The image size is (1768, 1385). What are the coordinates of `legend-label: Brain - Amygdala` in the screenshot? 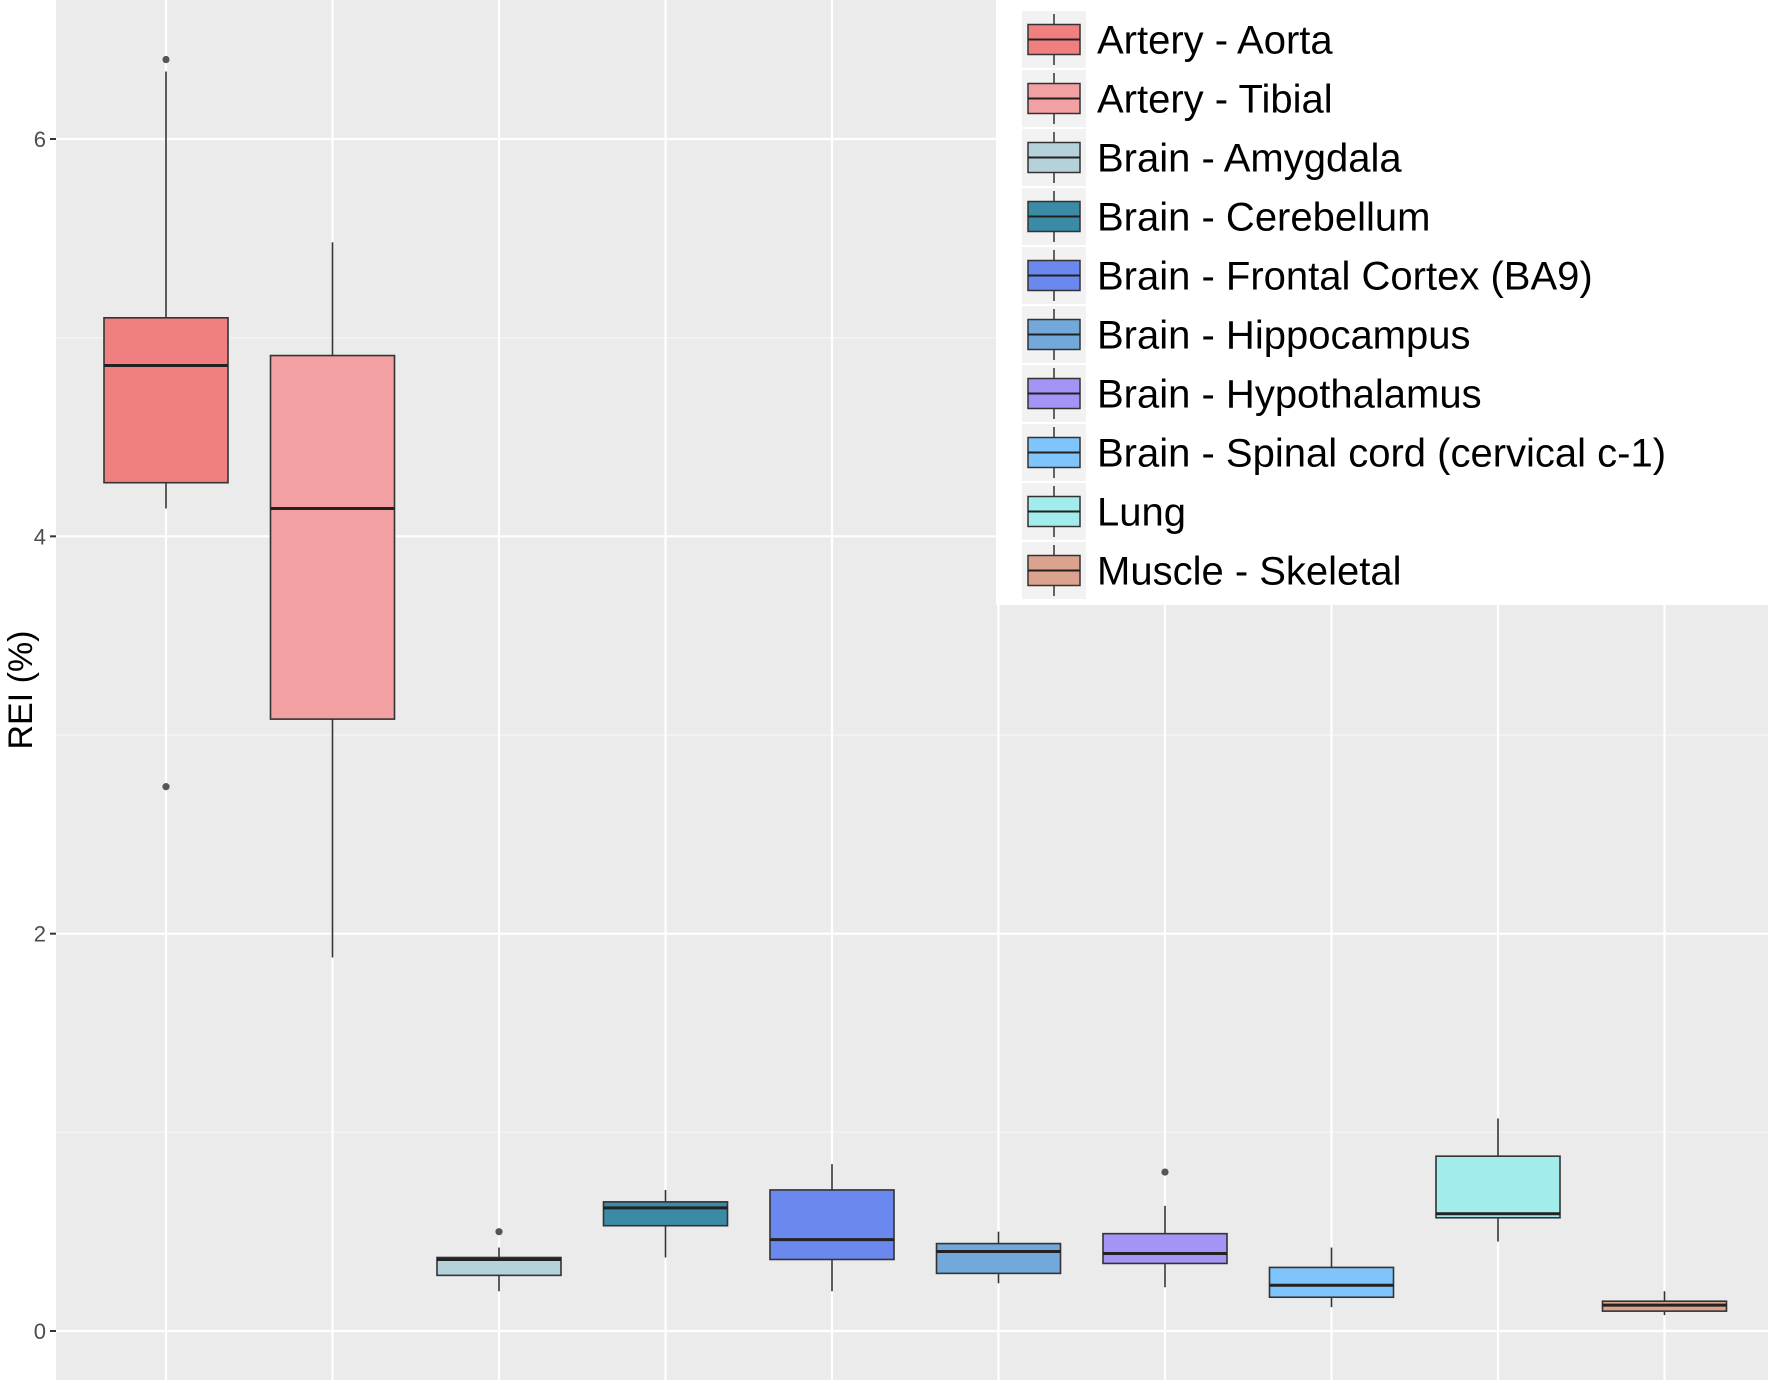 It's located at (1249, 159).